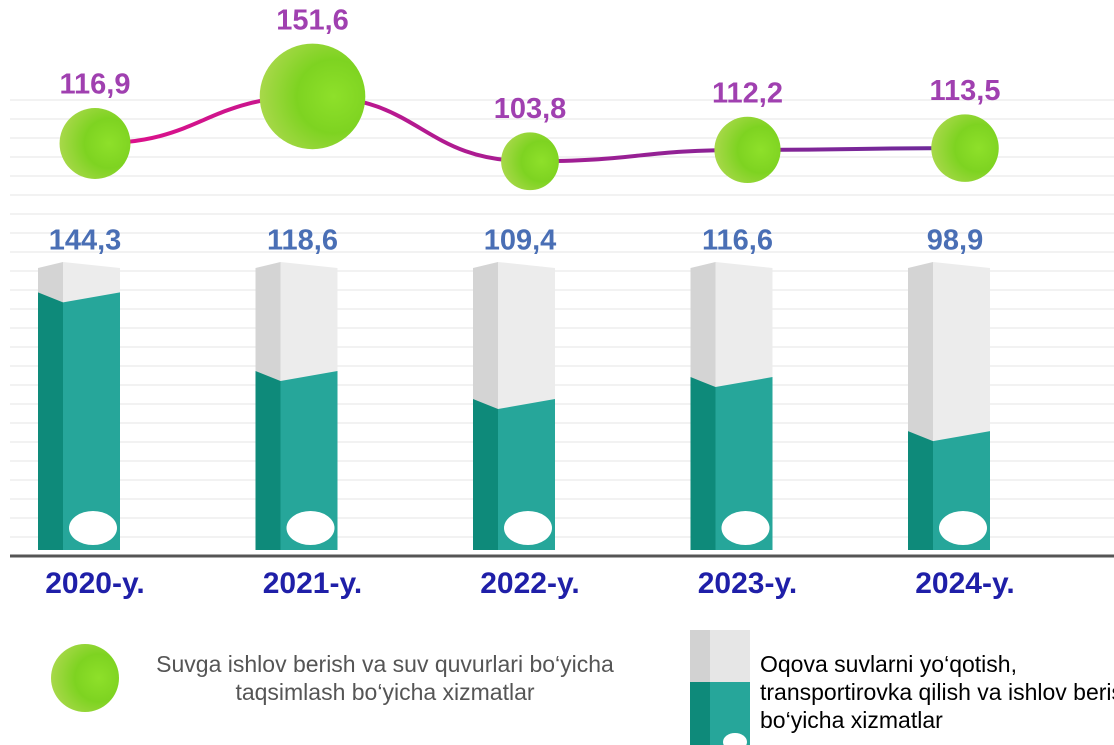  What do you see at coordinates (955, 241) in the screenshot?
I see `data-label: 98,9` at bounding box center [955, 241].